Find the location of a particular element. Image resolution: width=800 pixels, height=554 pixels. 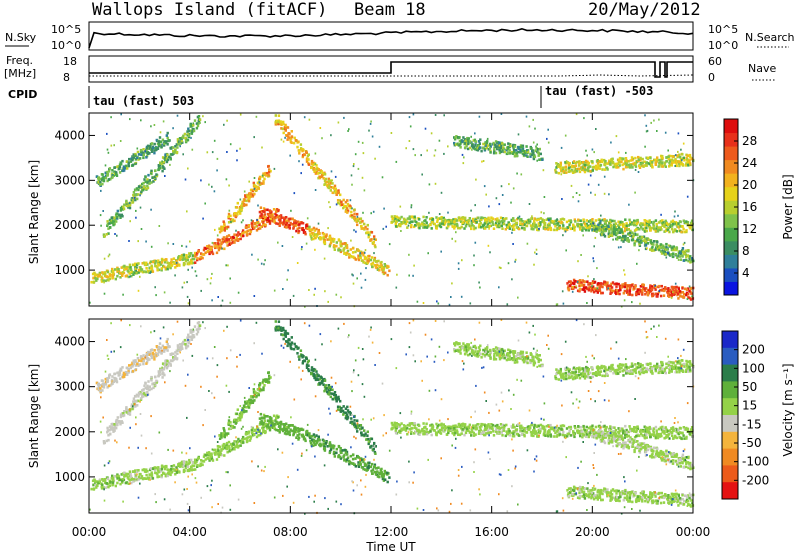

cpid-label: CPID is located at coordinates (22, 94).